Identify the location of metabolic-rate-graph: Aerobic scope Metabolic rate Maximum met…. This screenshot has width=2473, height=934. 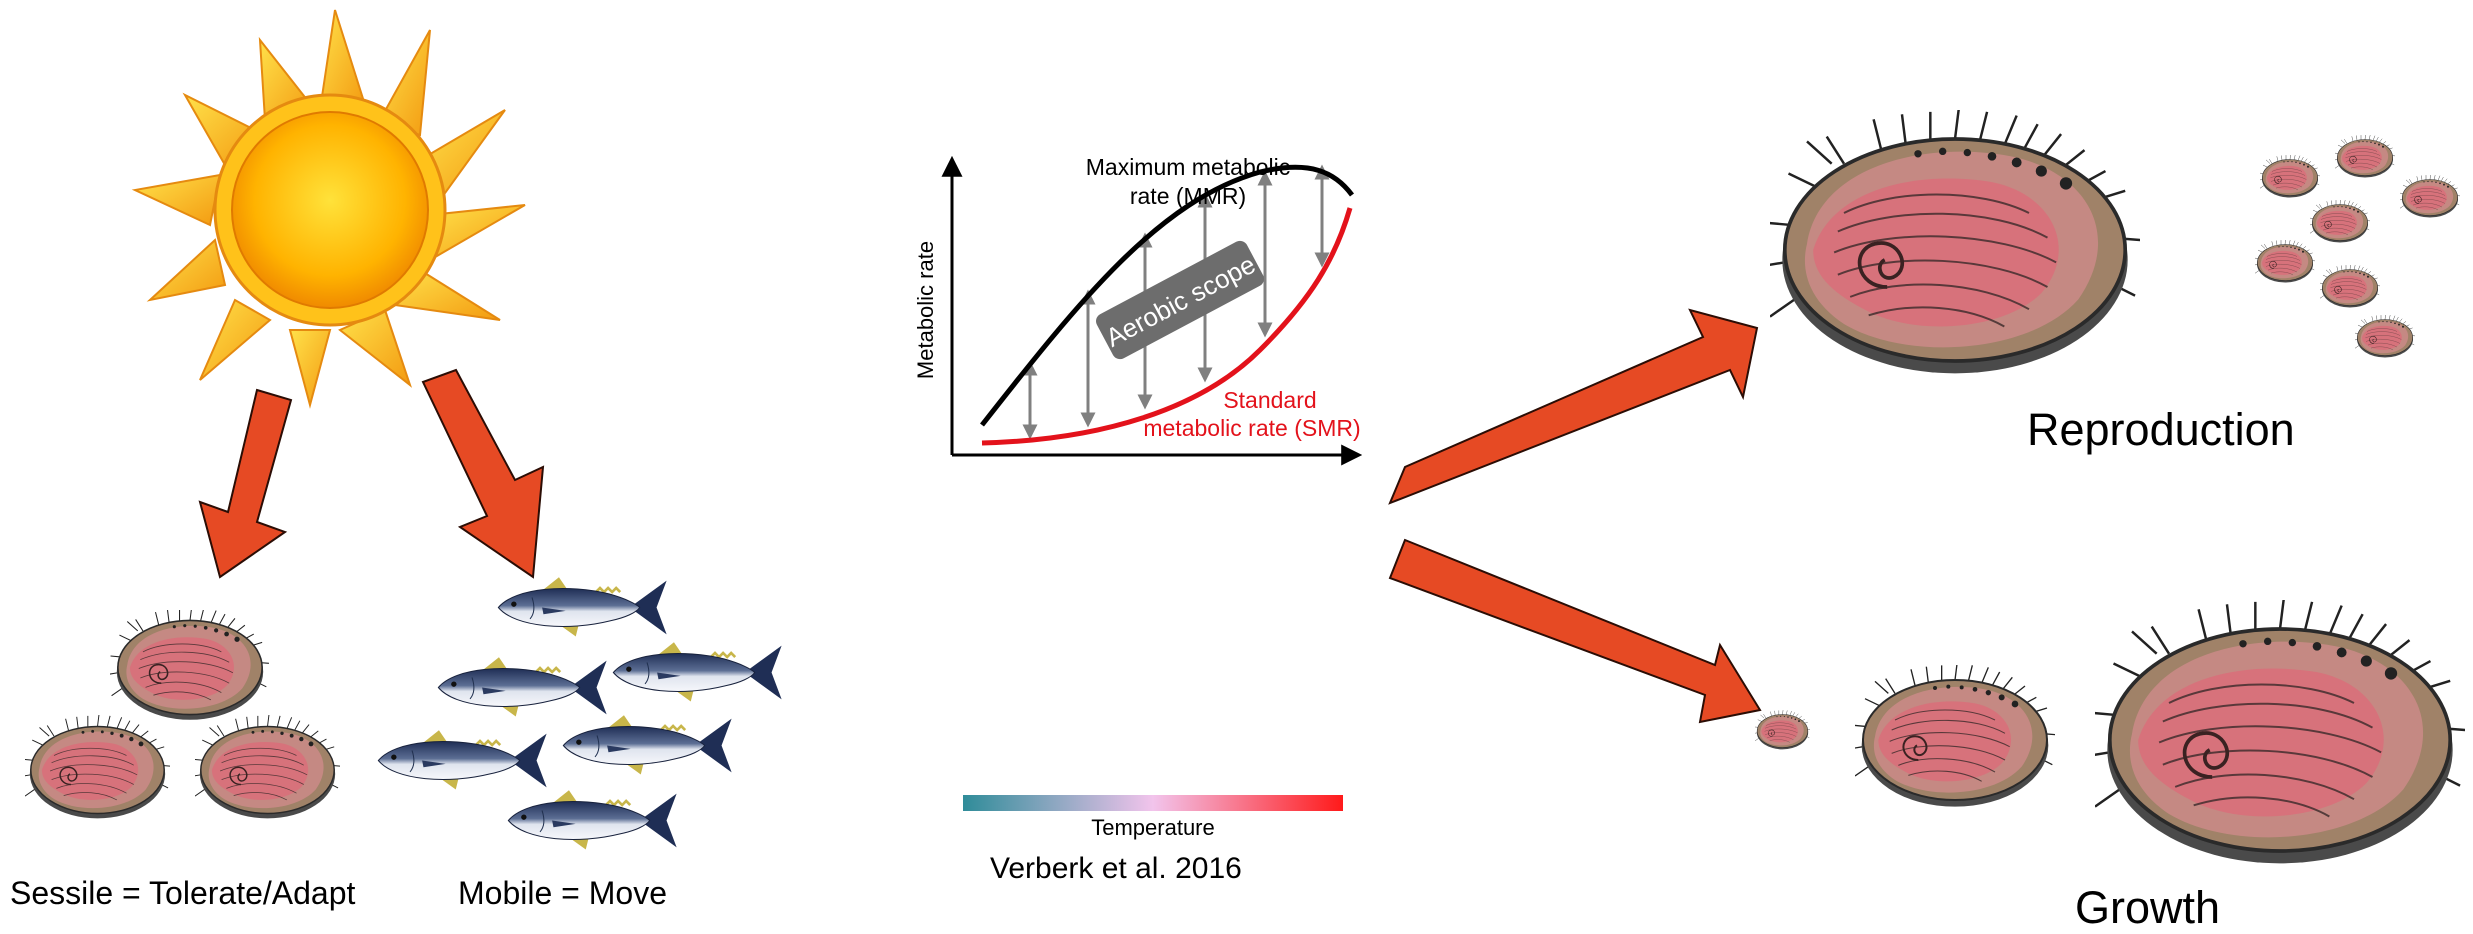
(1138, 310).